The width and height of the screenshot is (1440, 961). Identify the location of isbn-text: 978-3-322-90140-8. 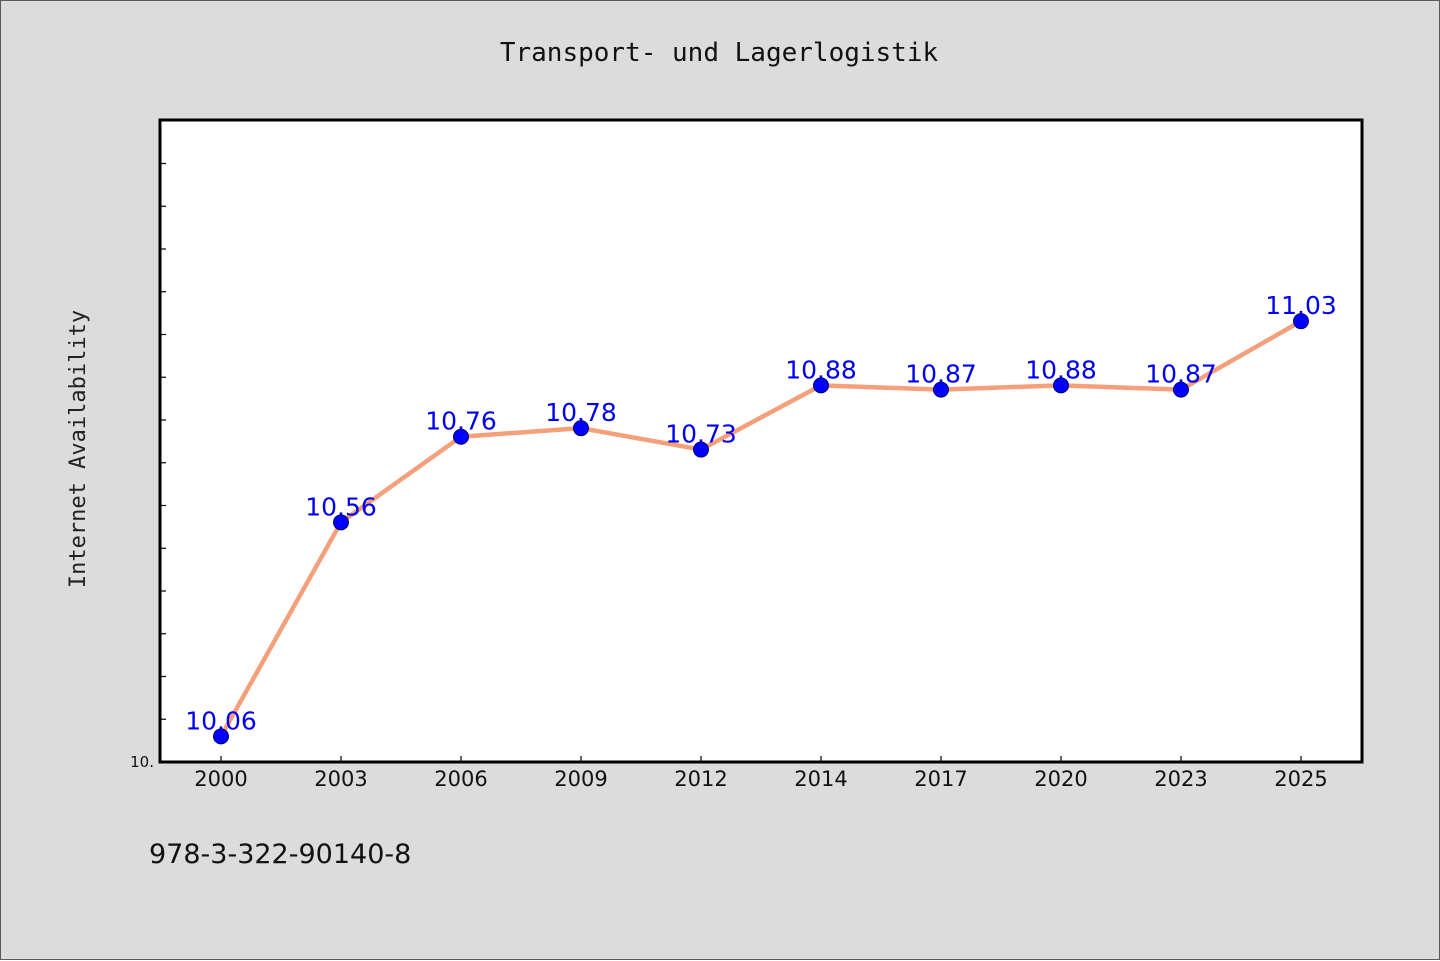
(280, 854).